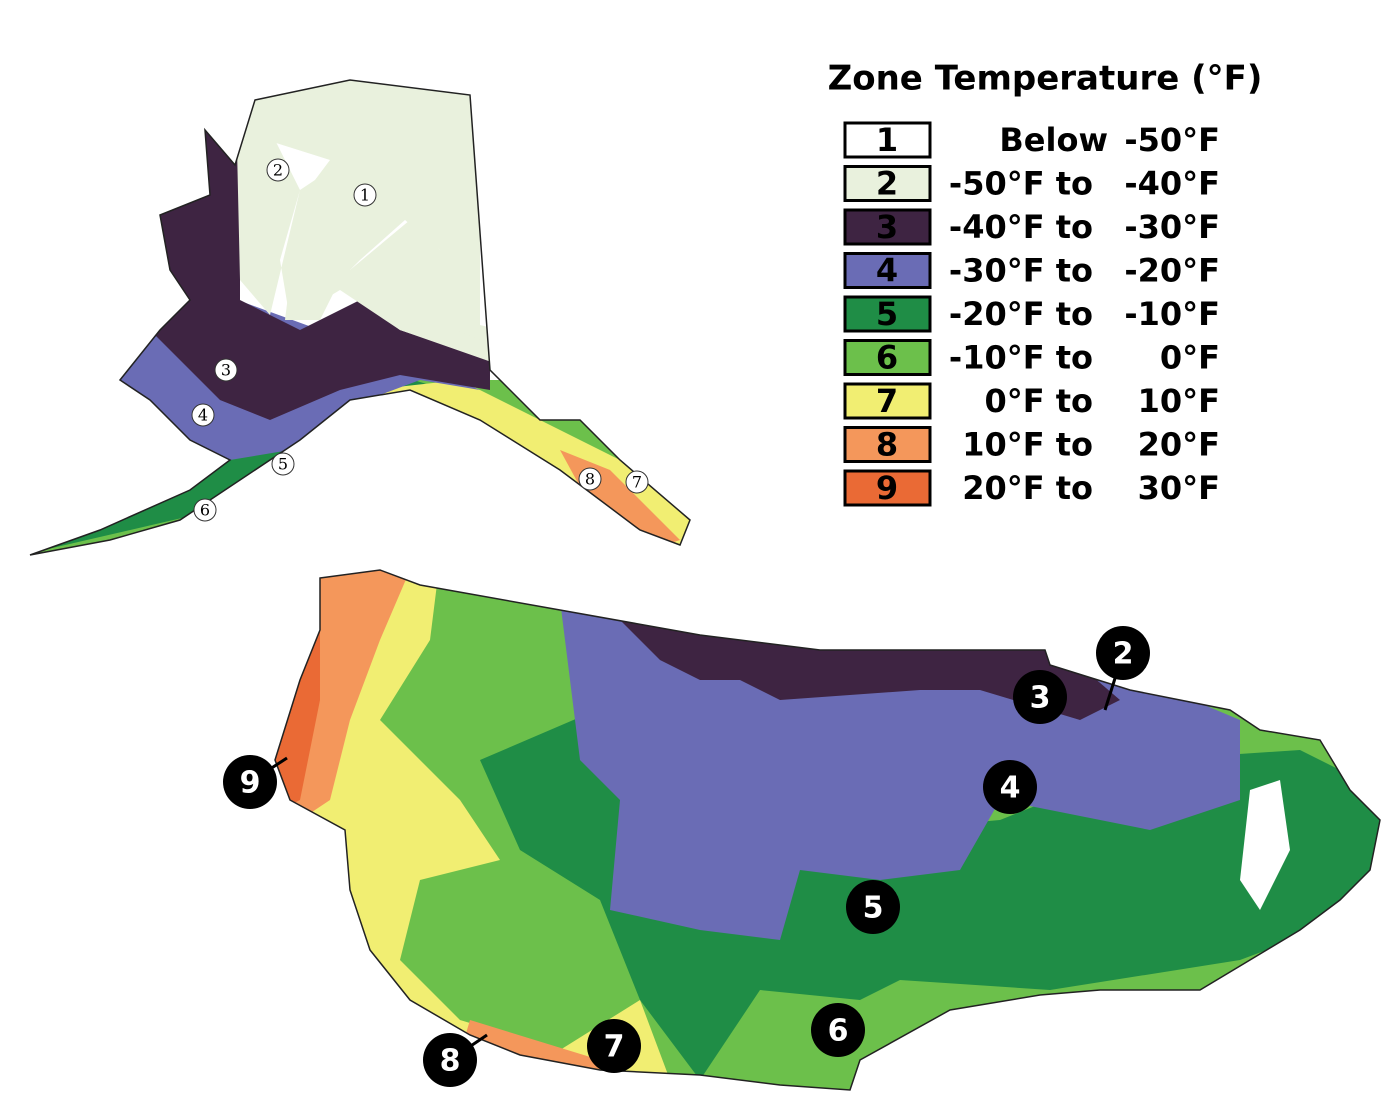 The height and width of the screenshot is (1120, 1400). I want to click on legend-low: 10°F to, so click(1027, 445).